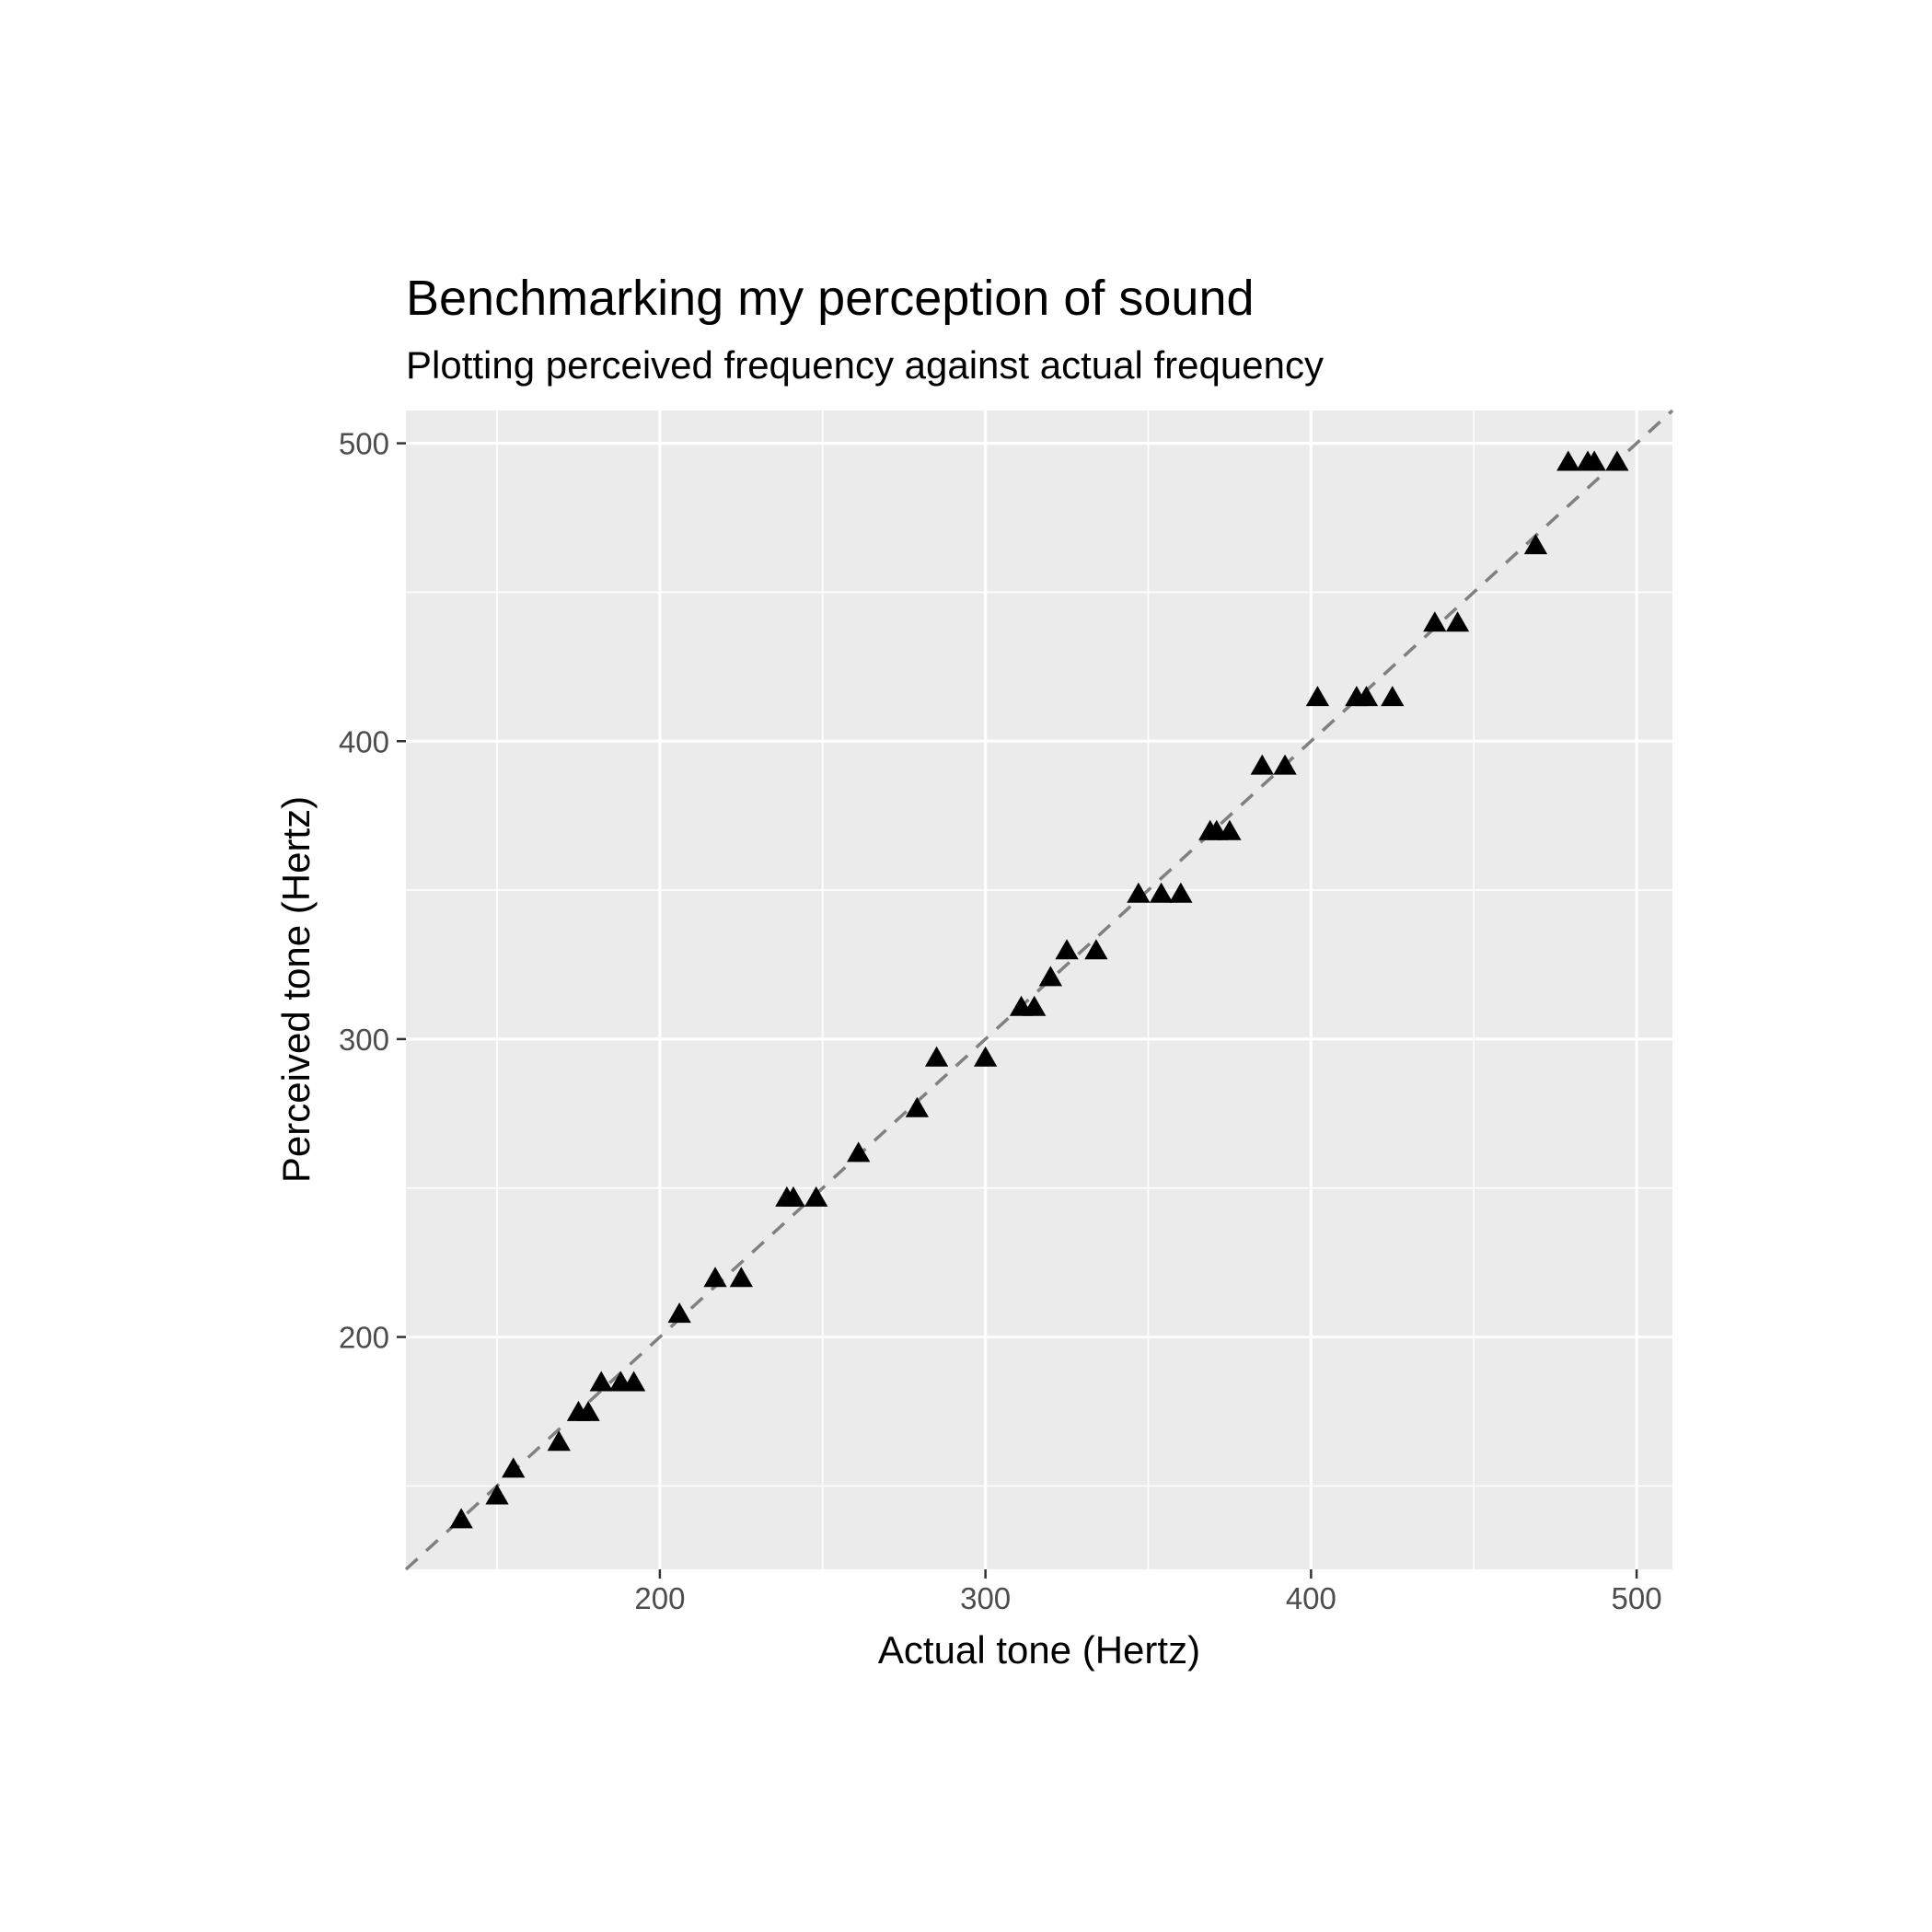 The height and width of the screenshot is (1932, 1932). Describe the element at coordinates (1311, 1598) in the screenshot. I see `x-tick-label: 400` at that location.